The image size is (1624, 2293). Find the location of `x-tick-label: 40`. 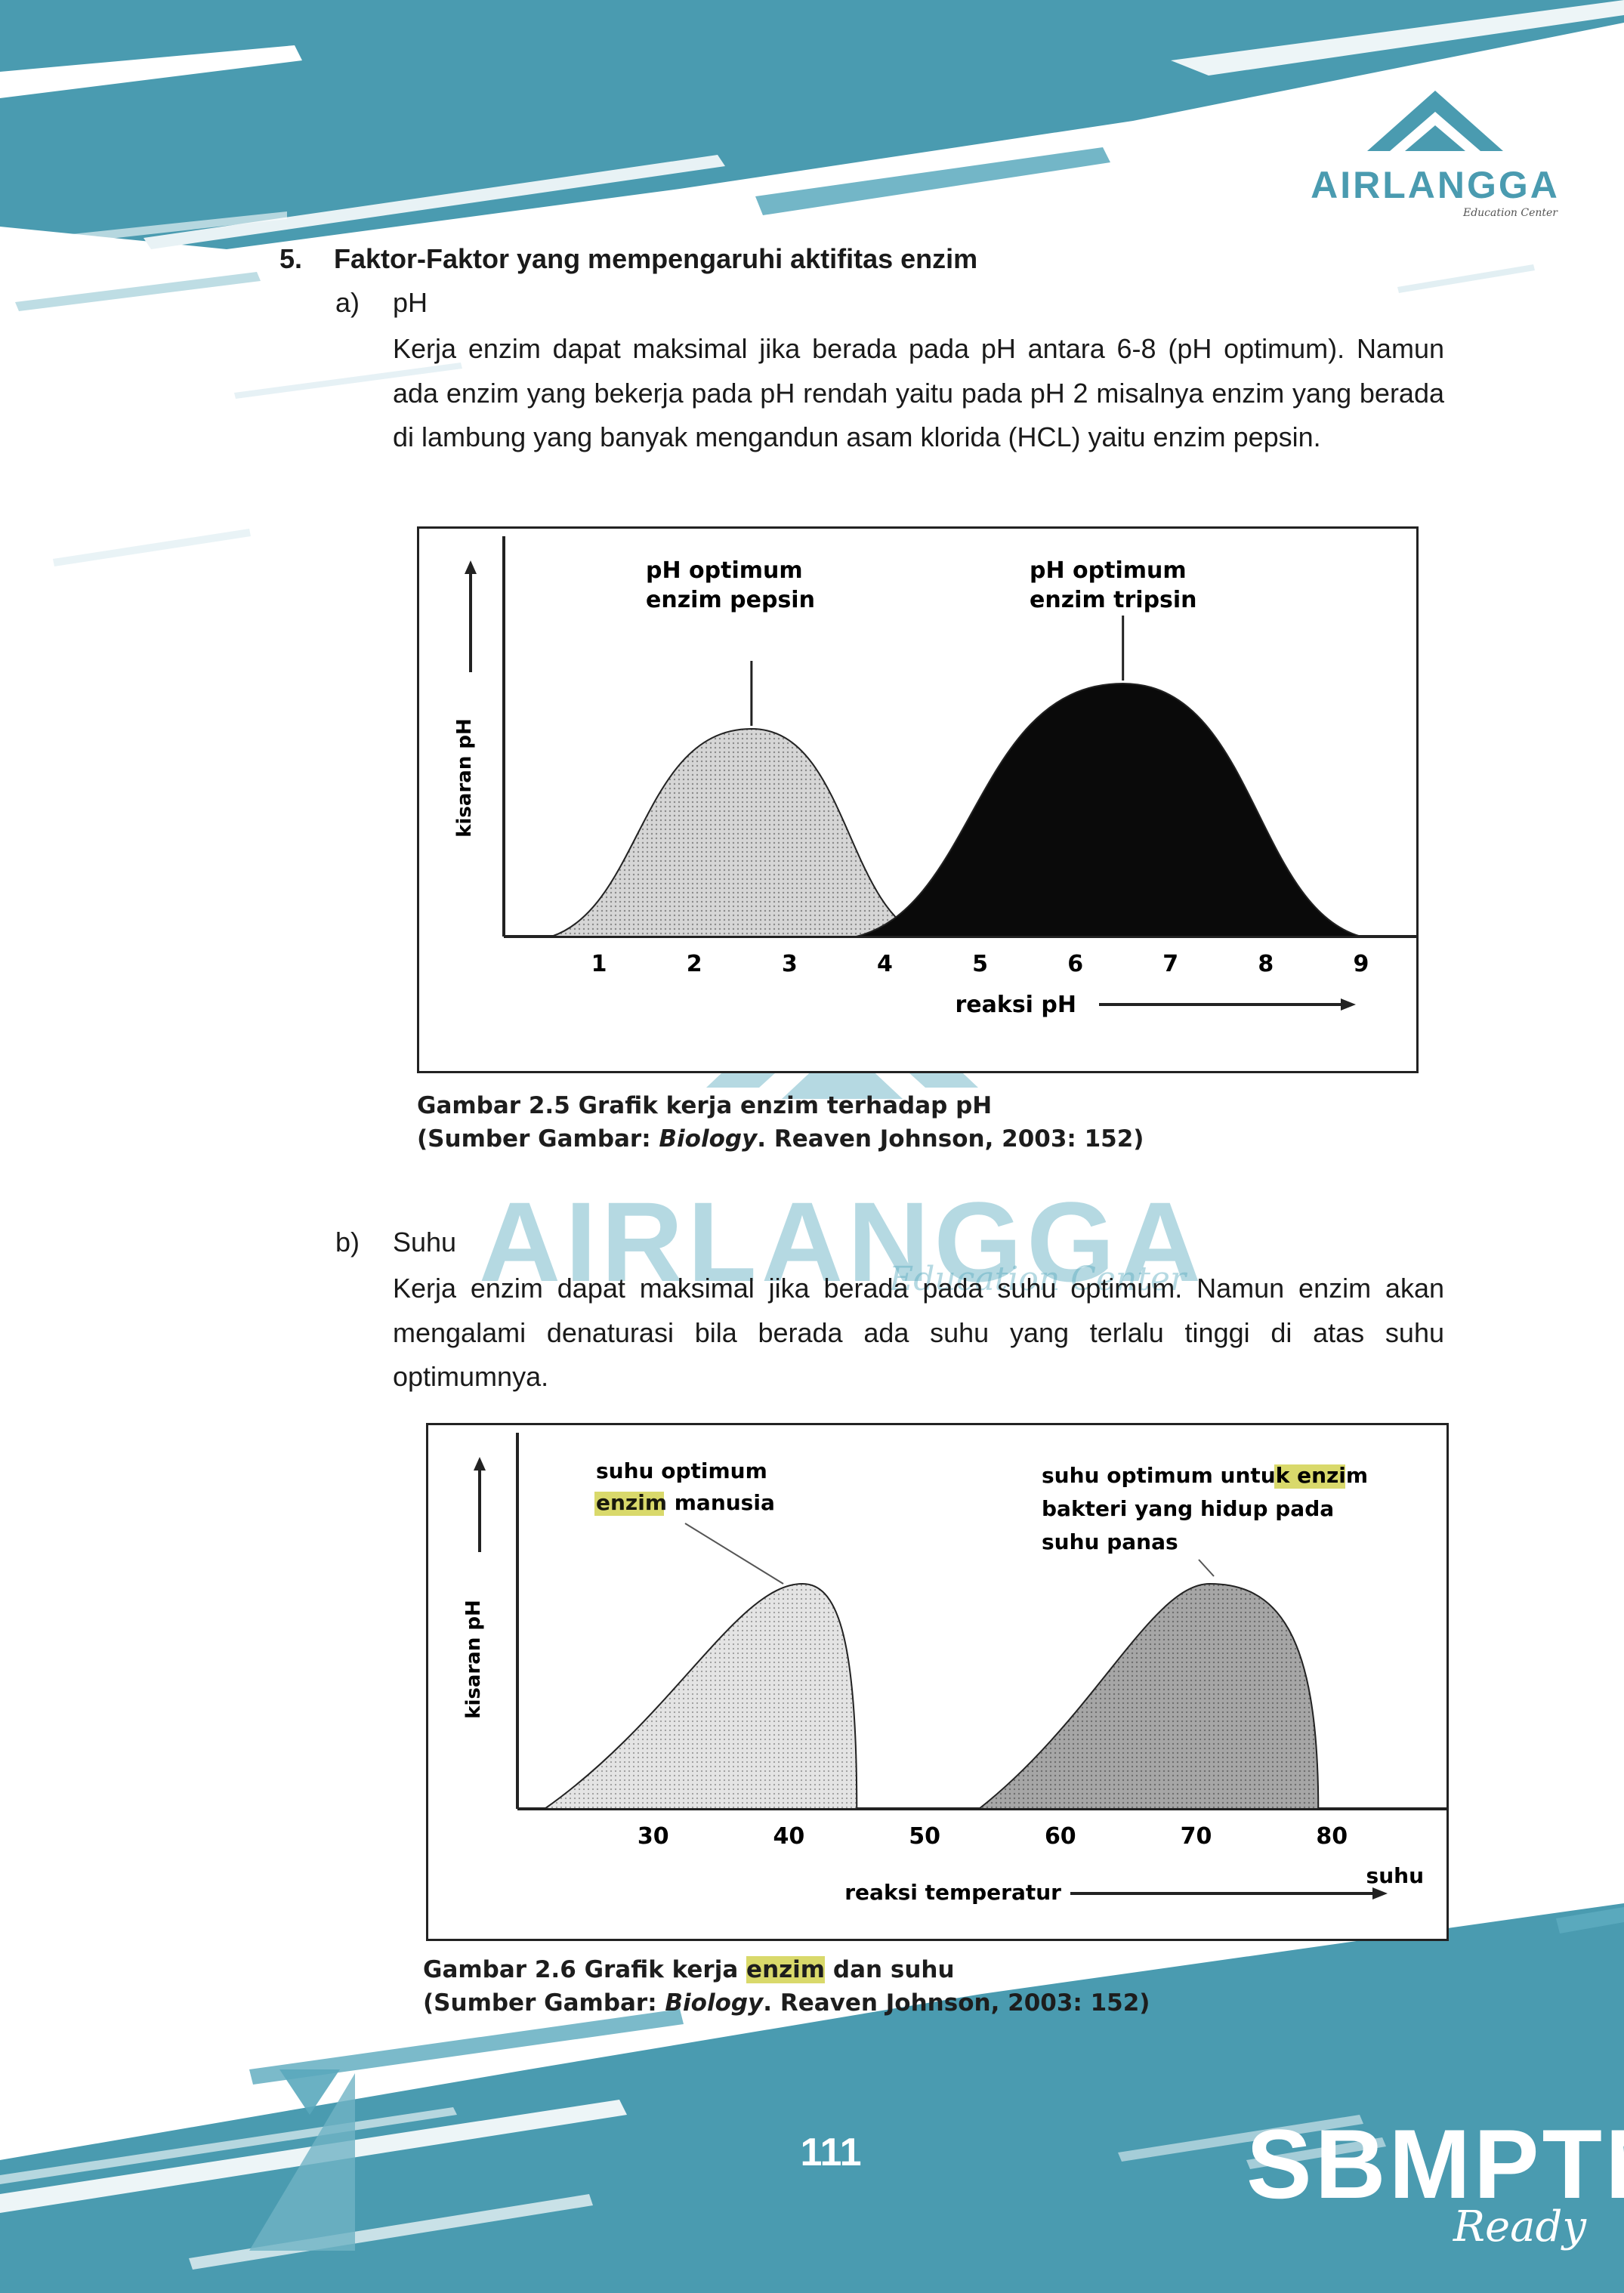

x-tick-label: 40 is located at coordinates (789, 1836).